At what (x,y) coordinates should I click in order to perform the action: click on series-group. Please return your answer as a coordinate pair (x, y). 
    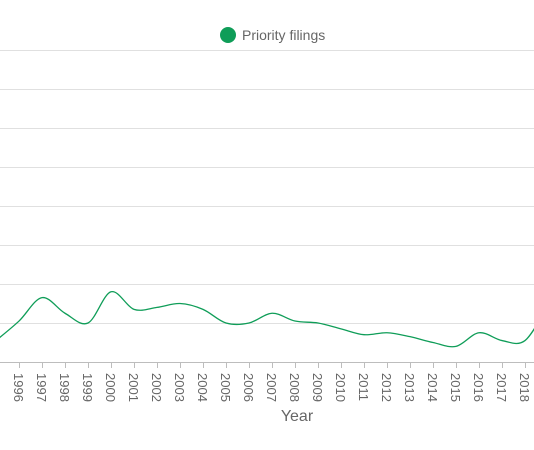
    Looking at the image, I should click on (267, 319).